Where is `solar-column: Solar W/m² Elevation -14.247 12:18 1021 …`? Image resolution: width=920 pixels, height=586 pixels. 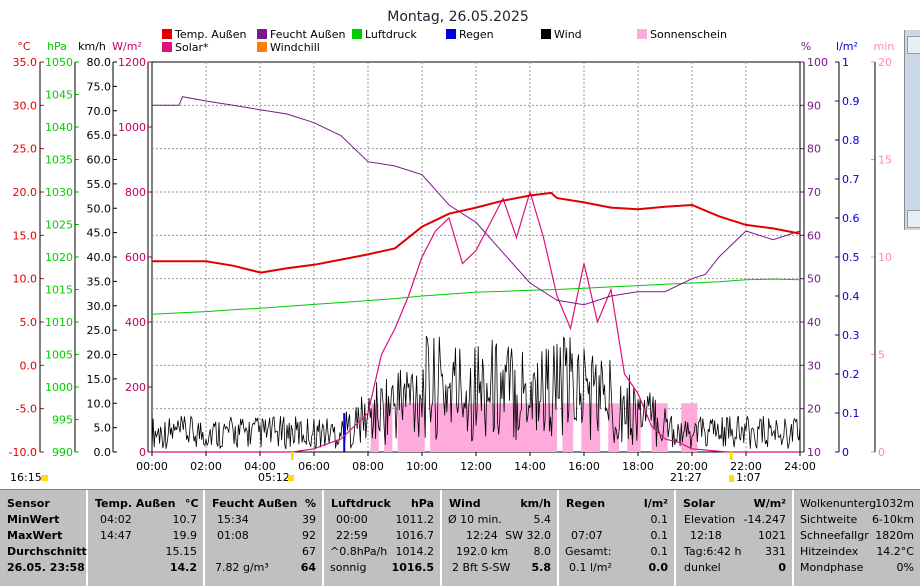 solar-column: Solar W/m² Elevation -14.247 12:18 1021 … is located at coordinates (735, 538).